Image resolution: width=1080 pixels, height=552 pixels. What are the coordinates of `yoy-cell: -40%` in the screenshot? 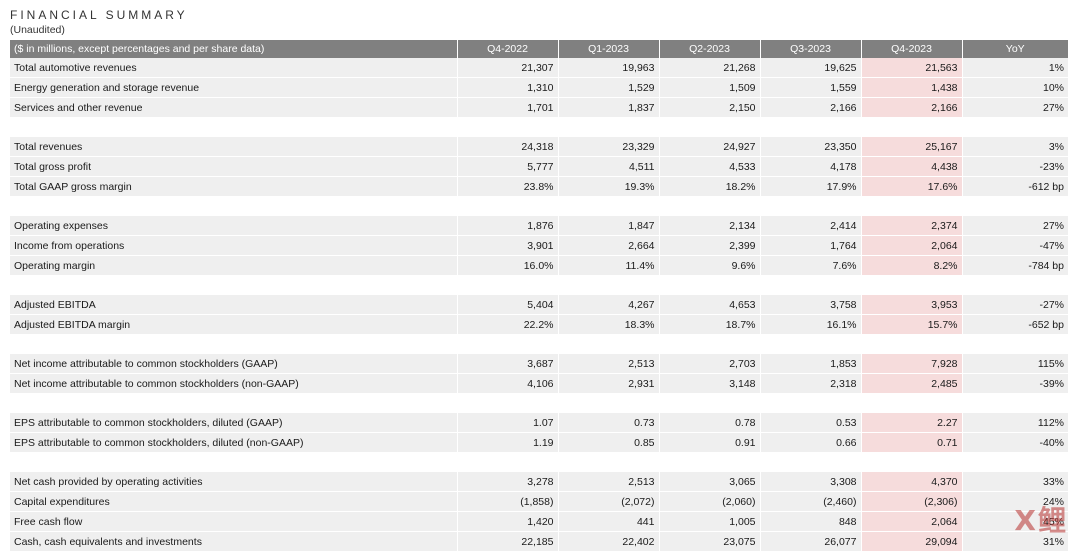 It's located at (1015, 442).